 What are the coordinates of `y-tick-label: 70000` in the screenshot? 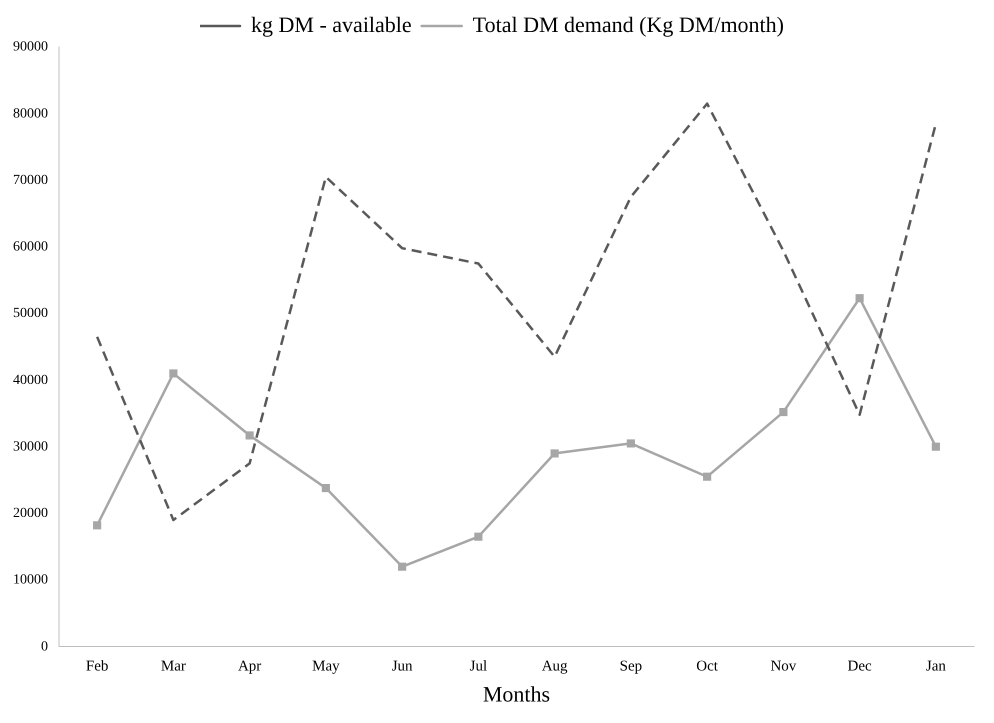 It's located at (30, 180).